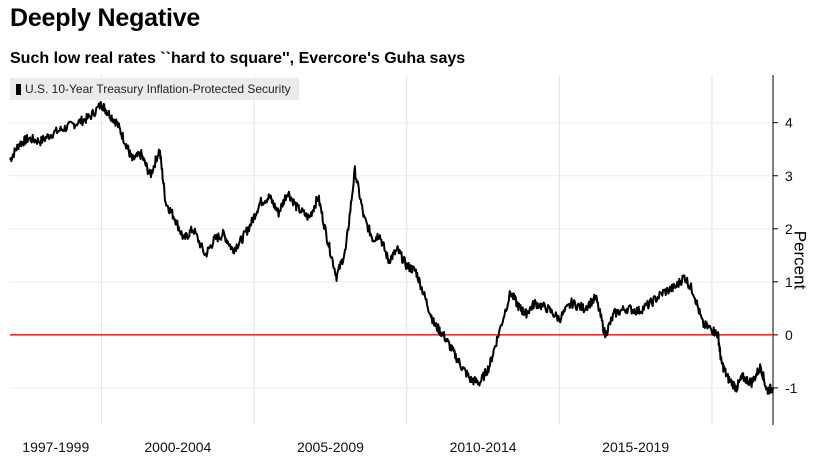 Image resolution: width=826 pixels, height=457 pixels. I want to click on chart-title: Deeply Negative, so click(105, 18).